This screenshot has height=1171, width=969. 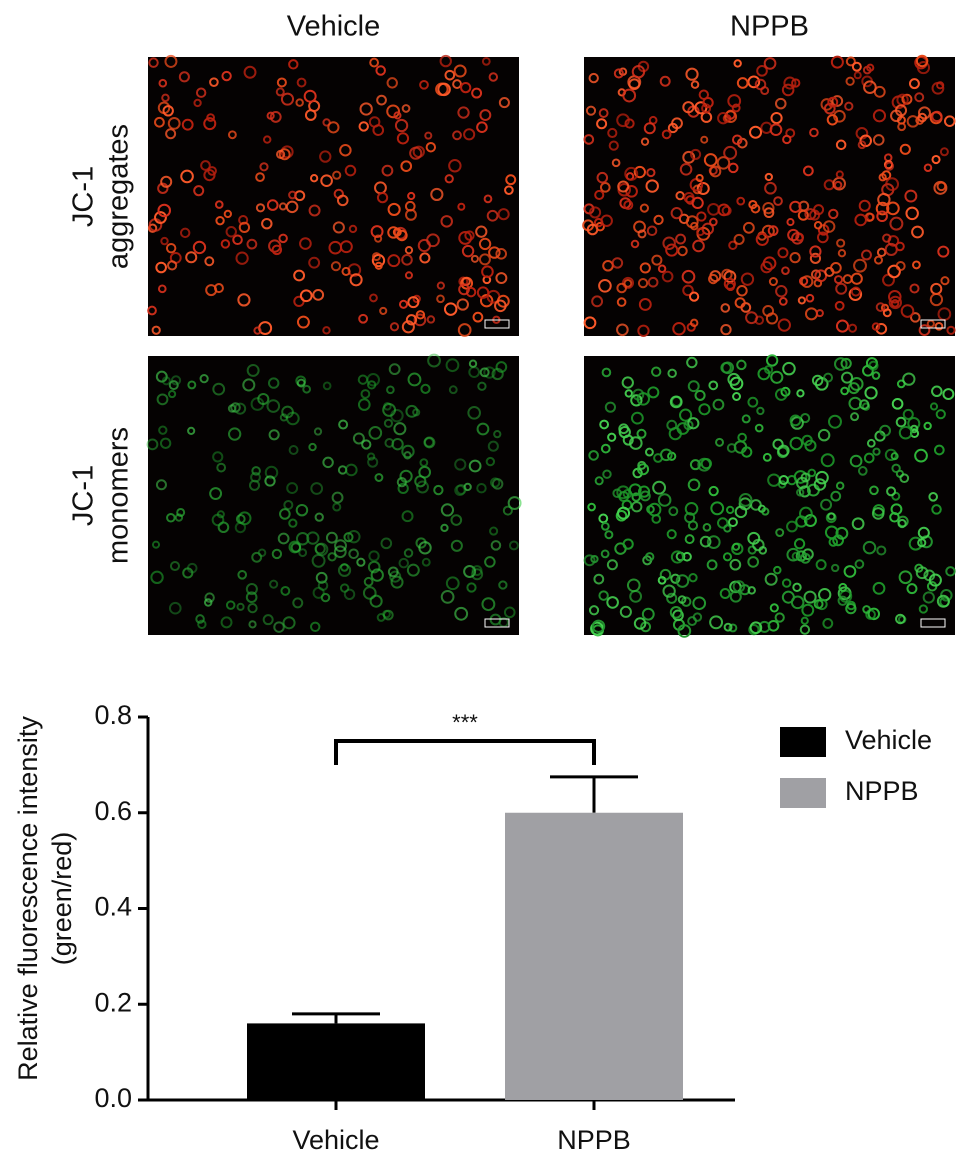 I want to click on legend-label: Vehicle, so click(x=888, y=740).